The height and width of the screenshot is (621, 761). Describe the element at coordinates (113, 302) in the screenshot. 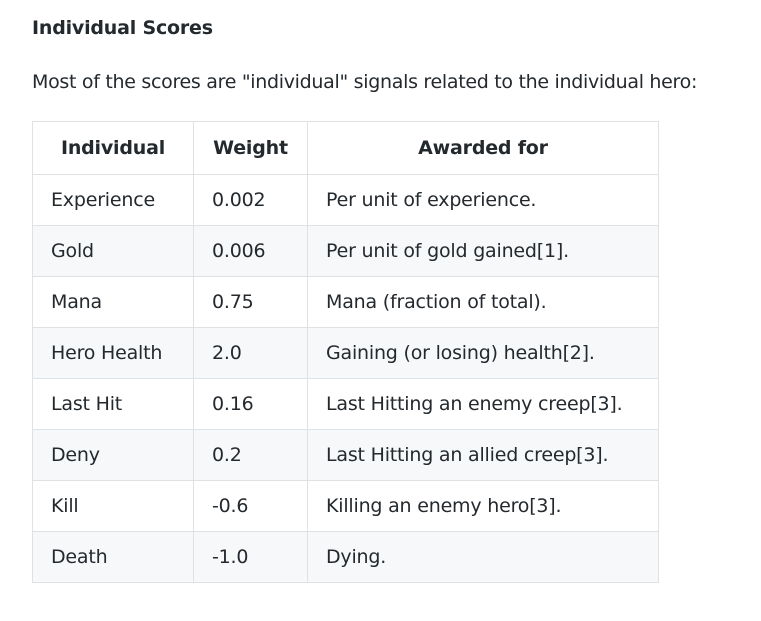

I see `cell-individual: Mana` at that location.